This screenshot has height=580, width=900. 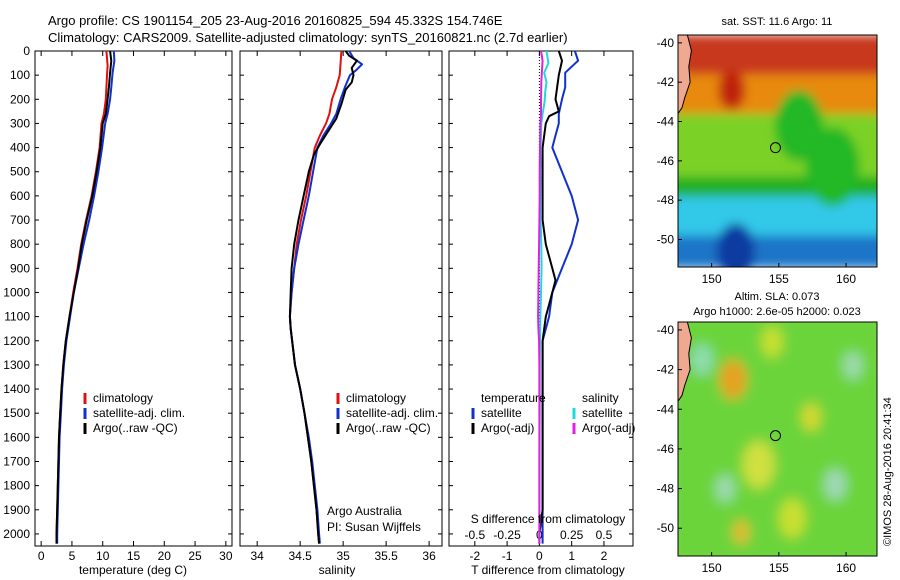 What do you see at coordinates (343, 556) in the screenshot?
I see `x-tick-label: 35` at bounding box center [343, 556].